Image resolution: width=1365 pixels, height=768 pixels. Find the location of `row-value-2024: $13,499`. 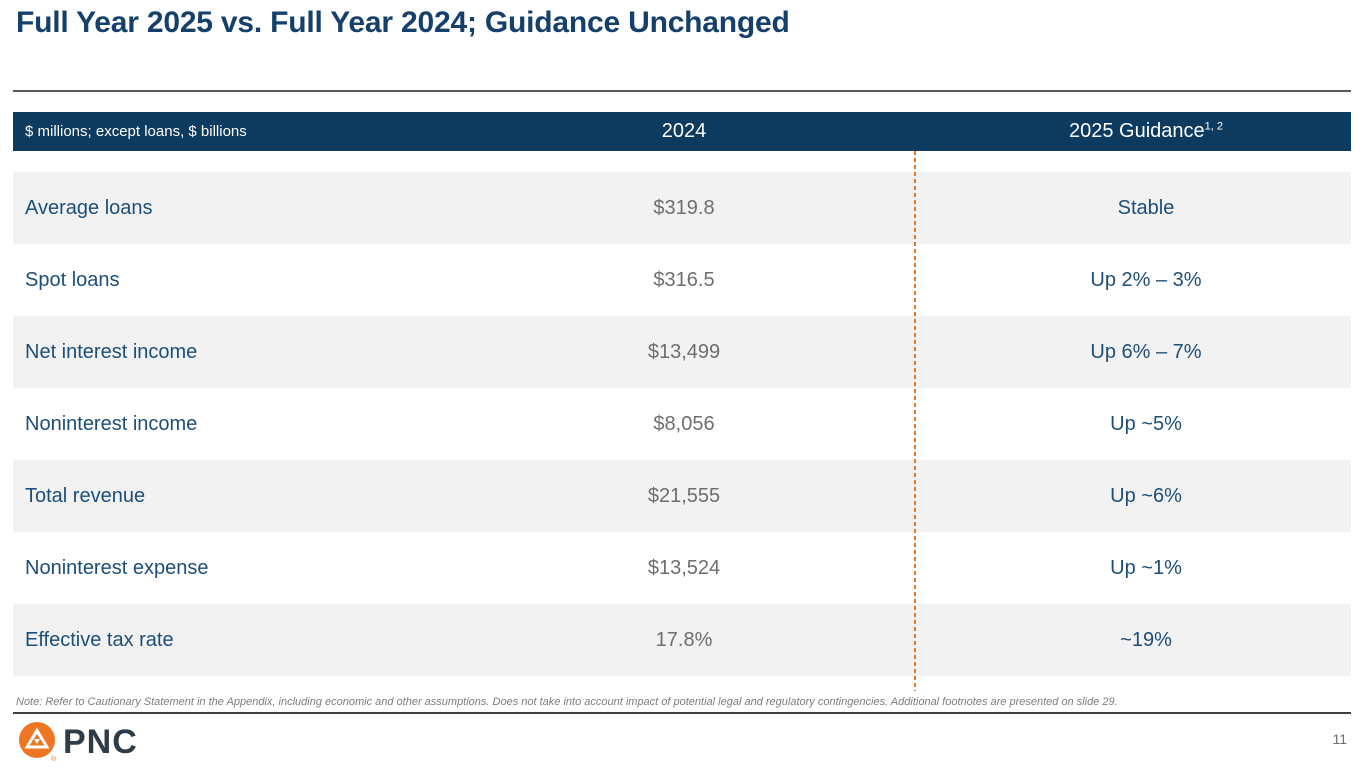

row-value-2024: $13,499 is located at coordinates (684, 351).